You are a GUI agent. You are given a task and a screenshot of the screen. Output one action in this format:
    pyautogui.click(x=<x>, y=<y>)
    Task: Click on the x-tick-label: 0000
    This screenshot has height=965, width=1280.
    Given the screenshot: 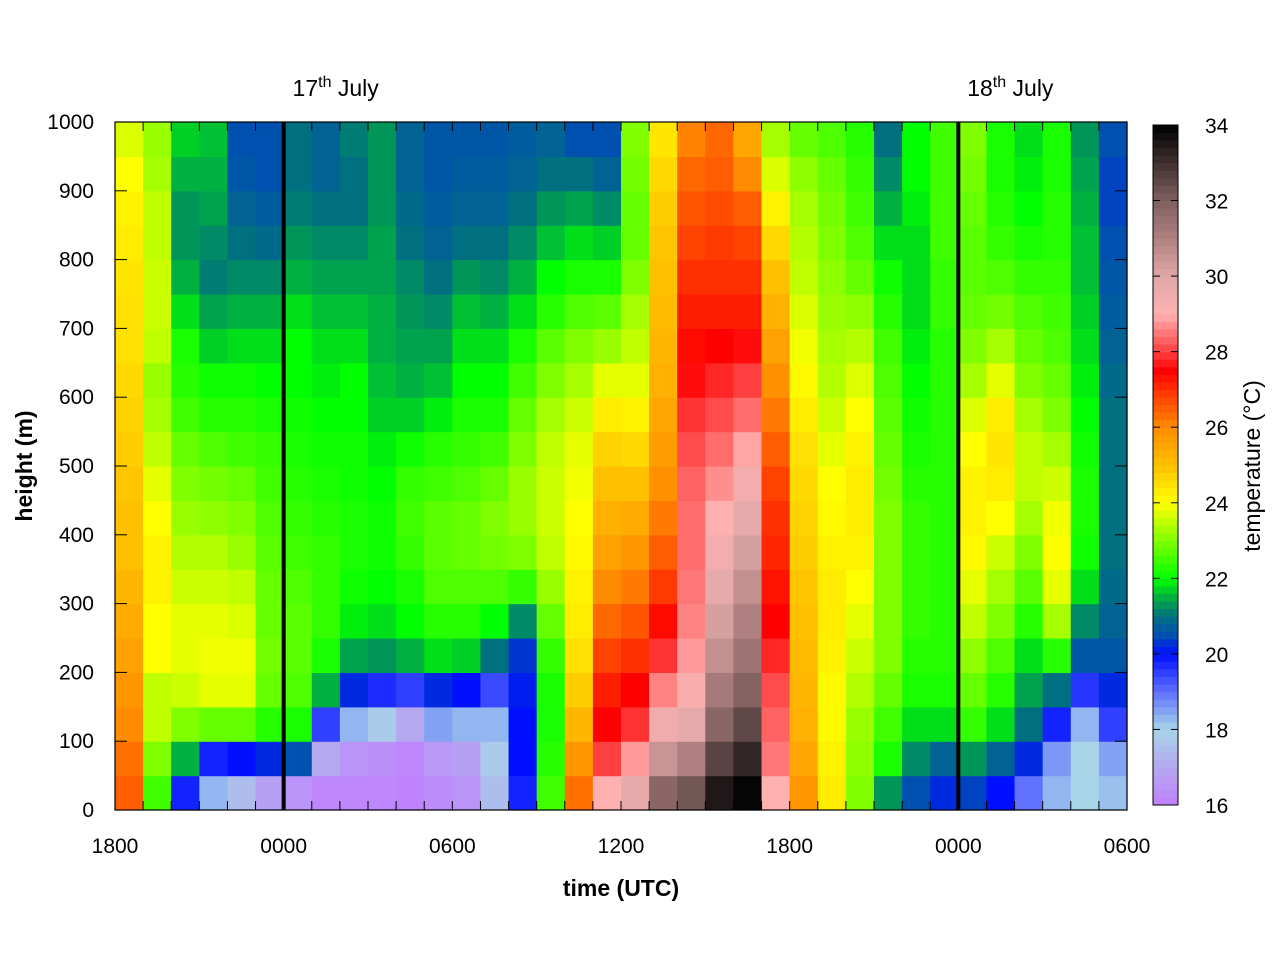 What is the action you would take?
    pyautogui.click(x=958, y=846)
    